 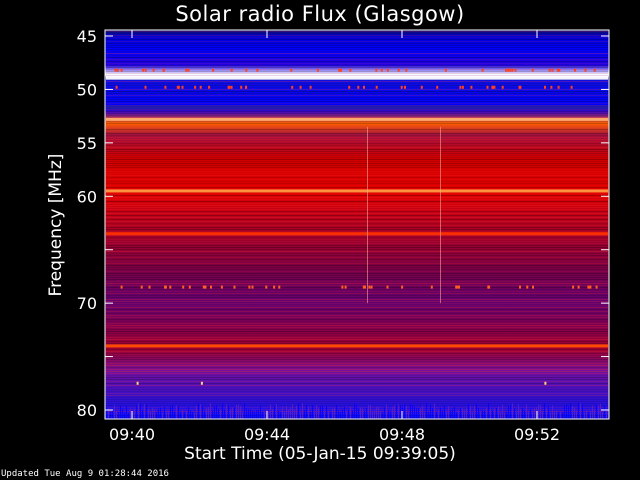 I want to click on x-tick-label: 09:48, so click(x=402, y=434).